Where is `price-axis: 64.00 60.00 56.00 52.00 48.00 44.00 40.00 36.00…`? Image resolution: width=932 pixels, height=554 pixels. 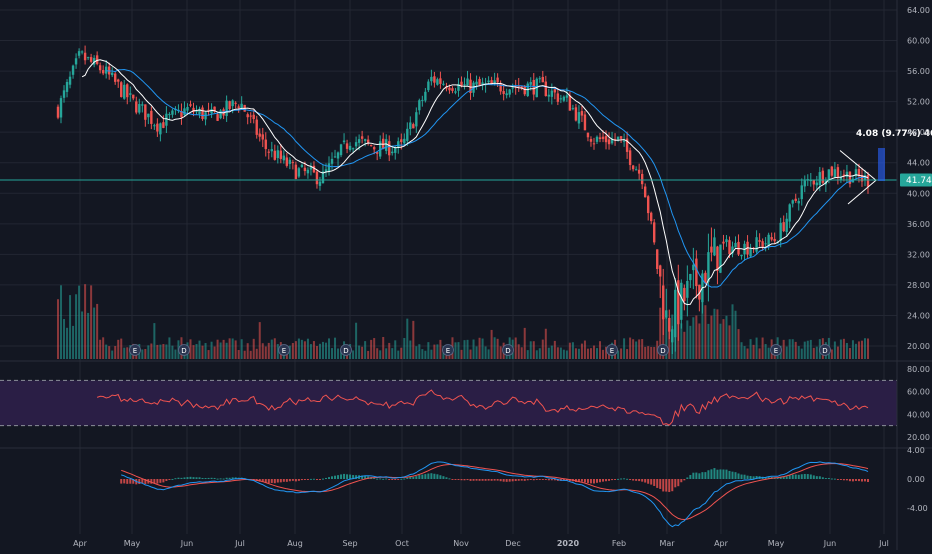
price-axis: 64.00 60.00 56.00 52.00 48.00 44.00 40.00 36.00… is located at coordinates (918, 178).